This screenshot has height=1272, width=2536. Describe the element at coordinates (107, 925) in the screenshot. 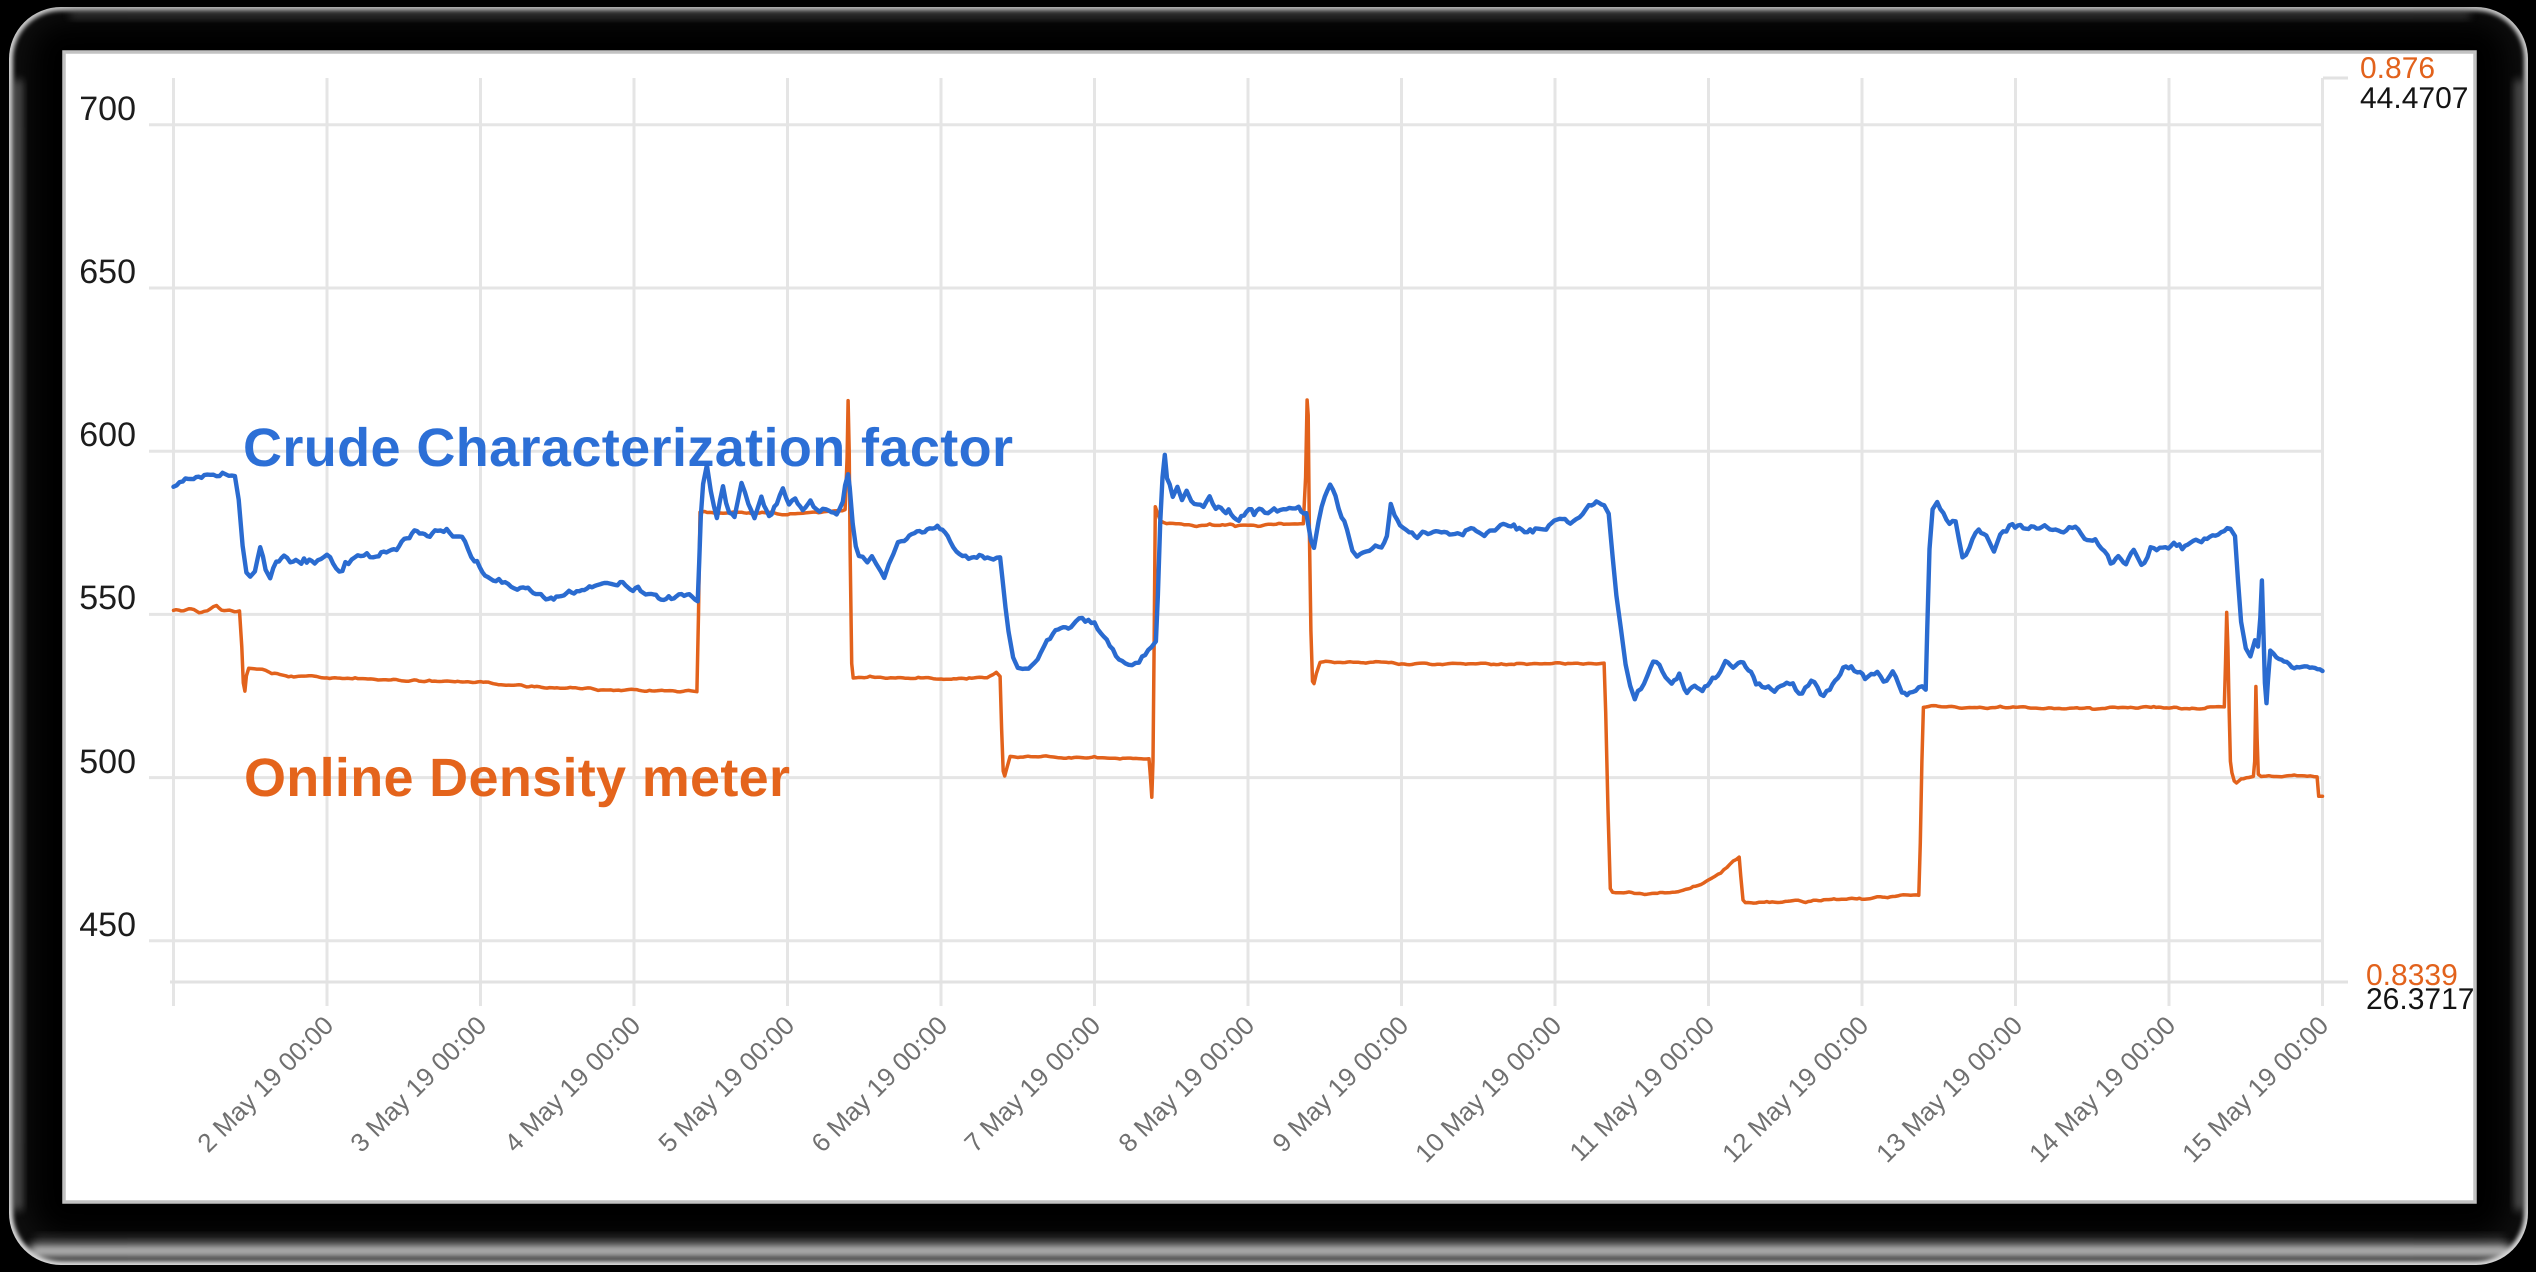

I see `svg-text: 450` at that location.